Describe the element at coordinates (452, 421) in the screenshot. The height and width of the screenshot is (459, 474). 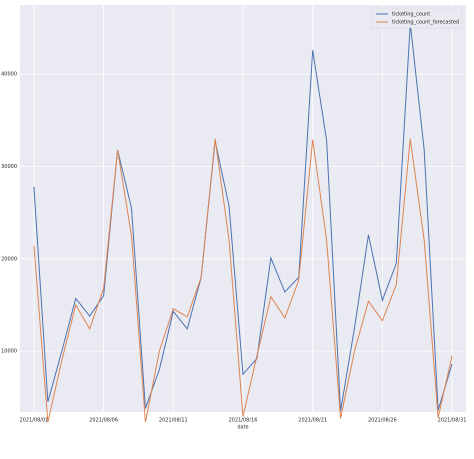
I see `x-tick-label: 2021/08/31` at that location.